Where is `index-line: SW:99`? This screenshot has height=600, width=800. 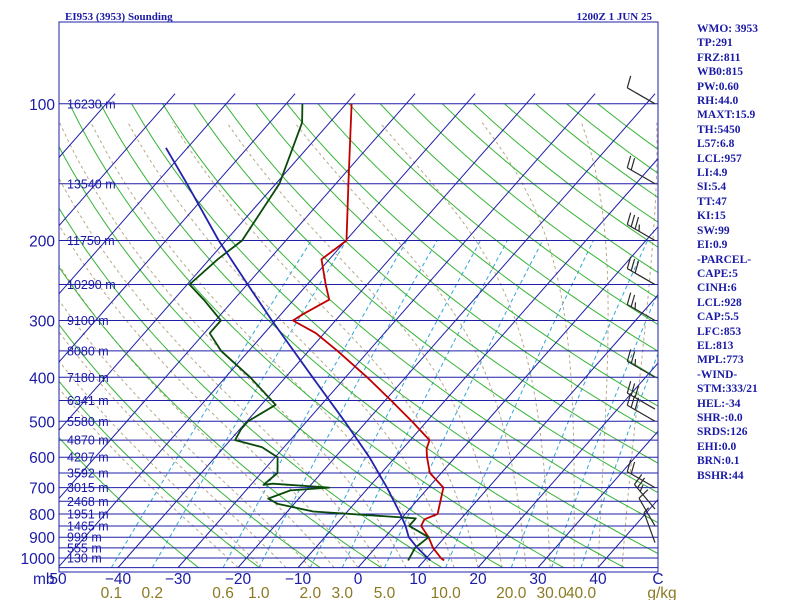 index-line: SW:99 is located at coordinates (713, 230).